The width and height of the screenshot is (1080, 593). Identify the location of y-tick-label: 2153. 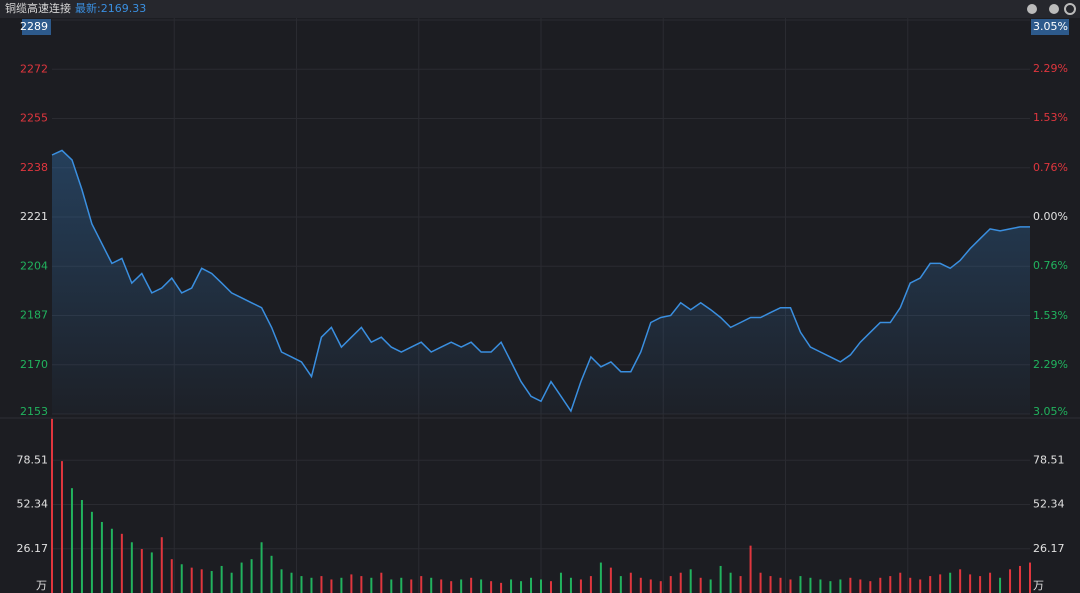
(34, 411).